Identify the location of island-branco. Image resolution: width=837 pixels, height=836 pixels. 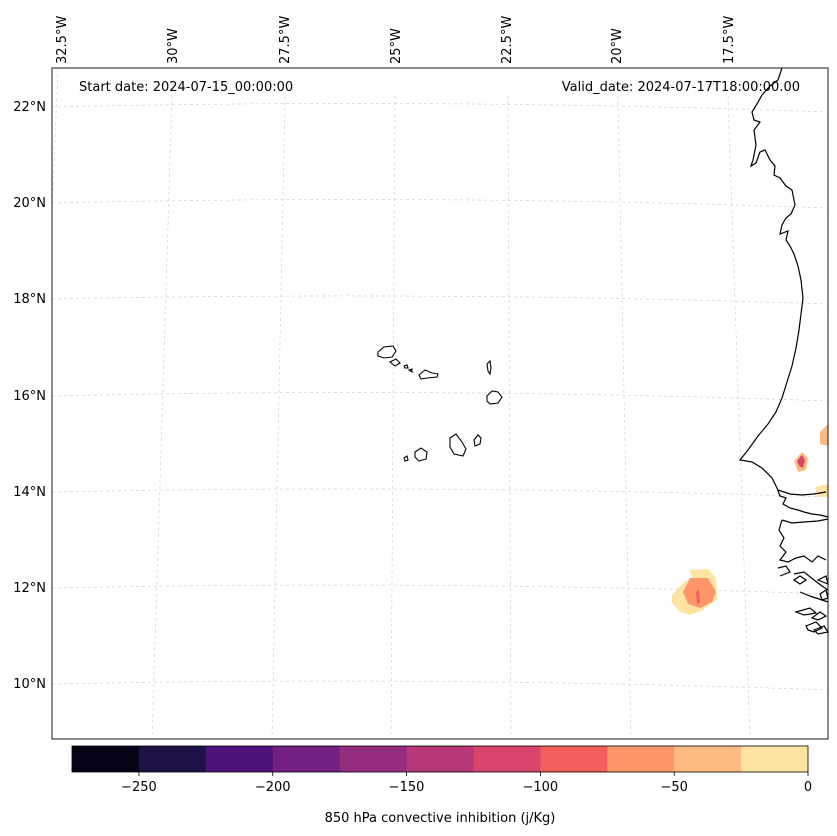
(410, 371).